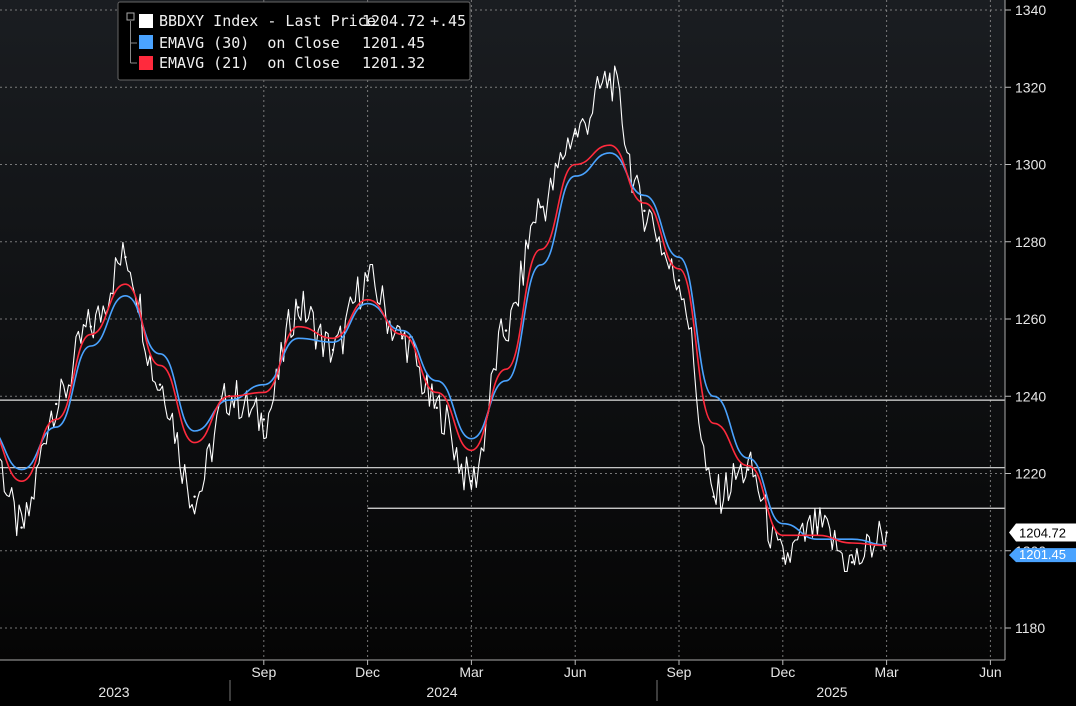 This screenshot has width=1076, height=706. What do you see at coordinates (550, 680) in the screenshot?
I see `x-axis: SepDecMarJunSepDecMarJunSep202320242025` at bounding box center [550, 680].